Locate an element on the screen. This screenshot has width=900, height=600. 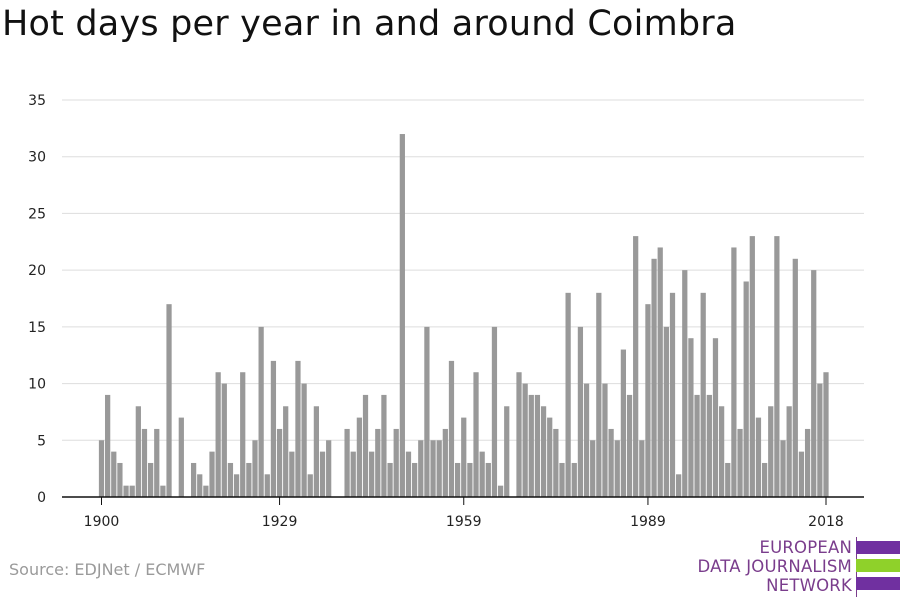
bar-1985 is located at coordinates (623, 423).